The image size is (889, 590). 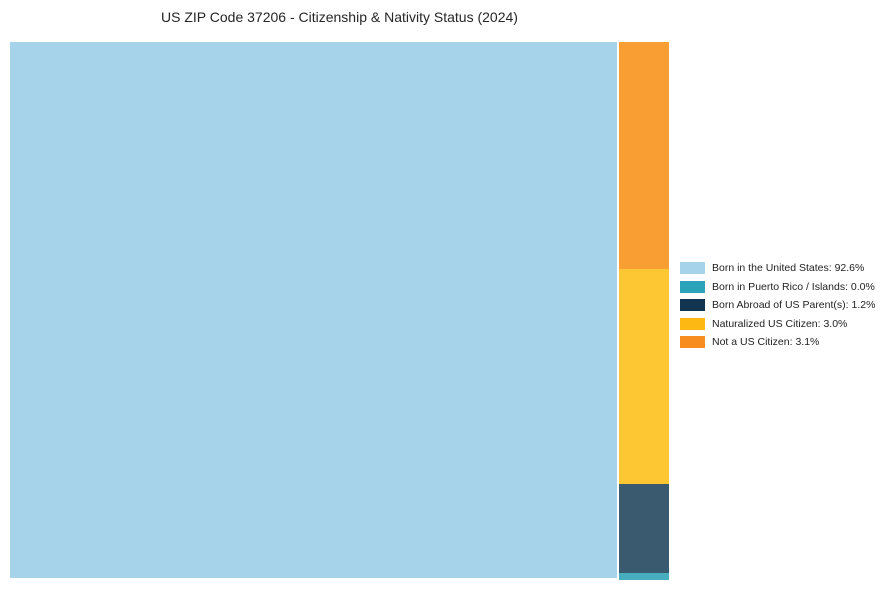 I want to click on legend-item-born-abroad: Born Abroad of US Parent(s): 1.2%, so click(x=778, y=305).